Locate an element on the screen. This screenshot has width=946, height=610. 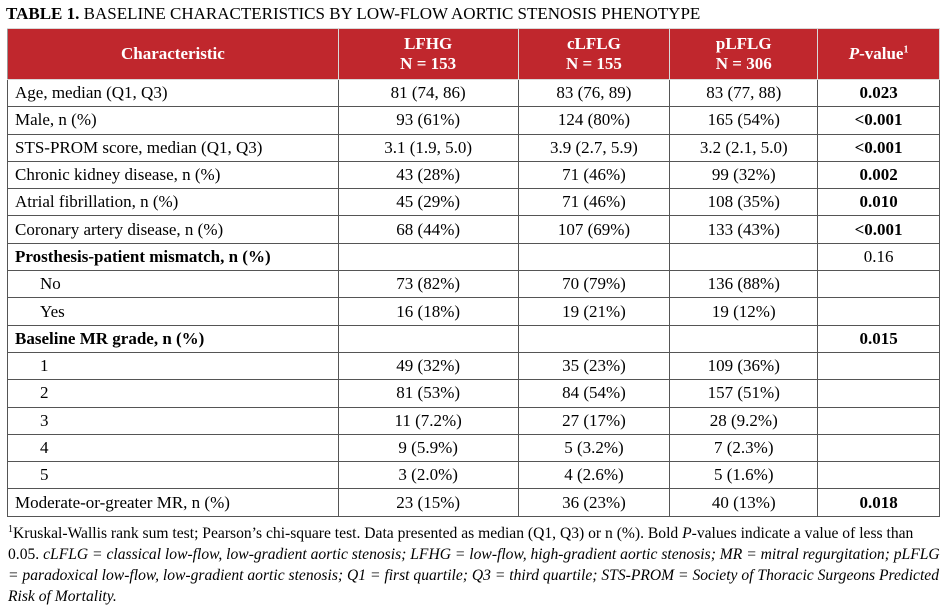
cell-value: 108 (35%) is located at coordinates (743, 202).